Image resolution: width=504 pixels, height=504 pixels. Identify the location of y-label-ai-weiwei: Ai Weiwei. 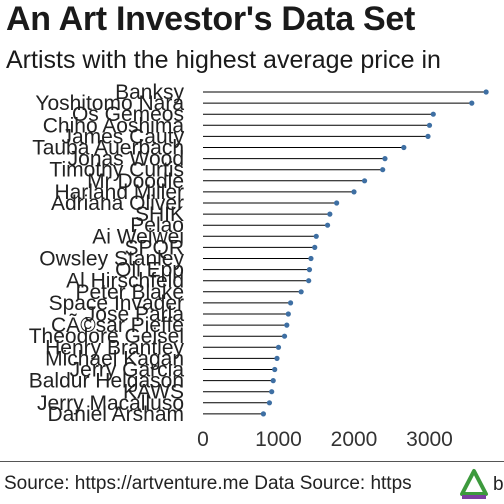
(138, 236).